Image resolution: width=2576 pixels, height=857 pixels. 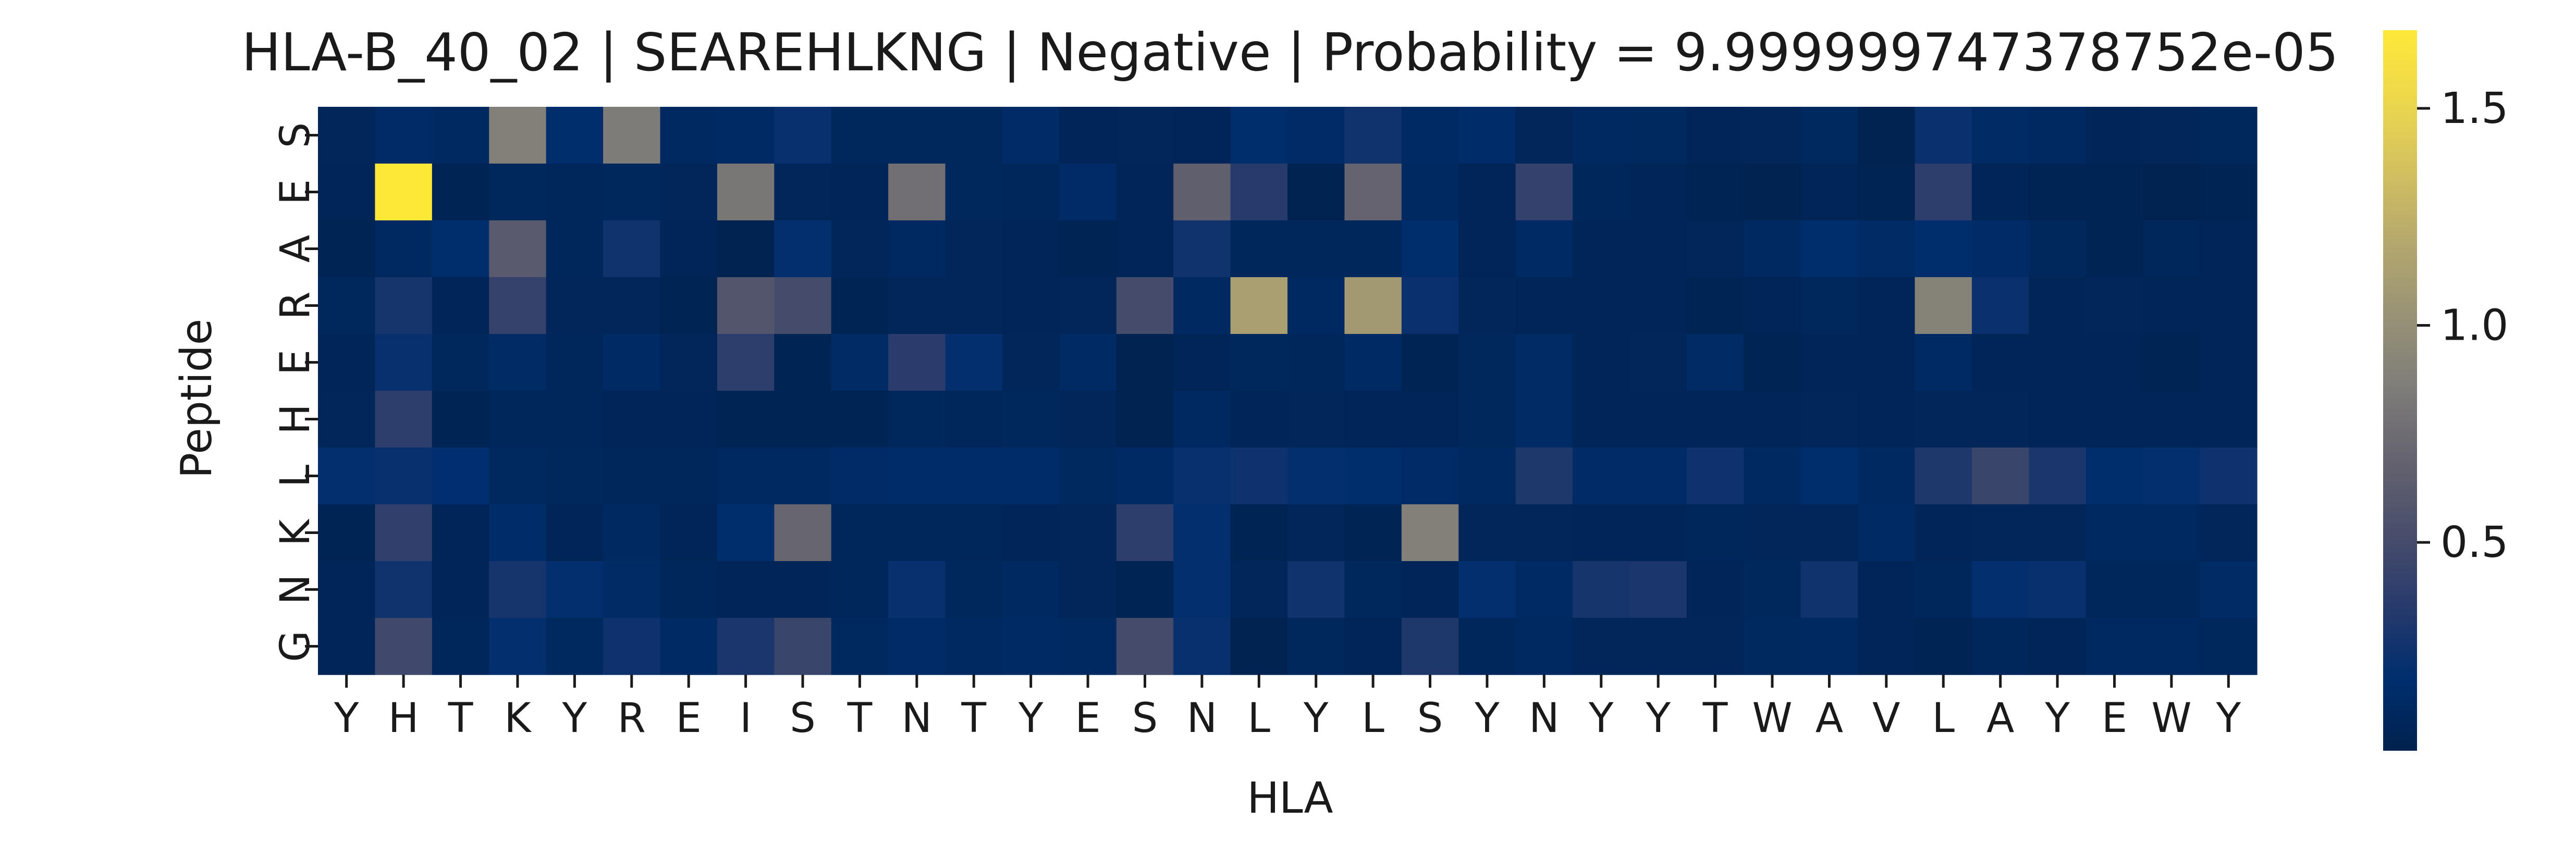 I want to click on colorbar-ticks: 0.5 1.0 1.5, so click(x=2462, y=326).